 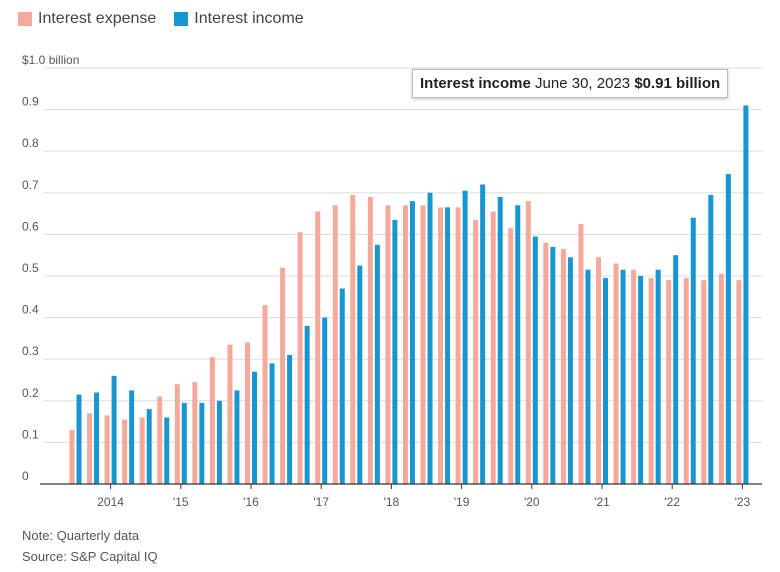 What do you see at coordinates (87, 19) in the screenshot?
I see `legend-item-expense: Interest expense` at bounding box center [87, 19].